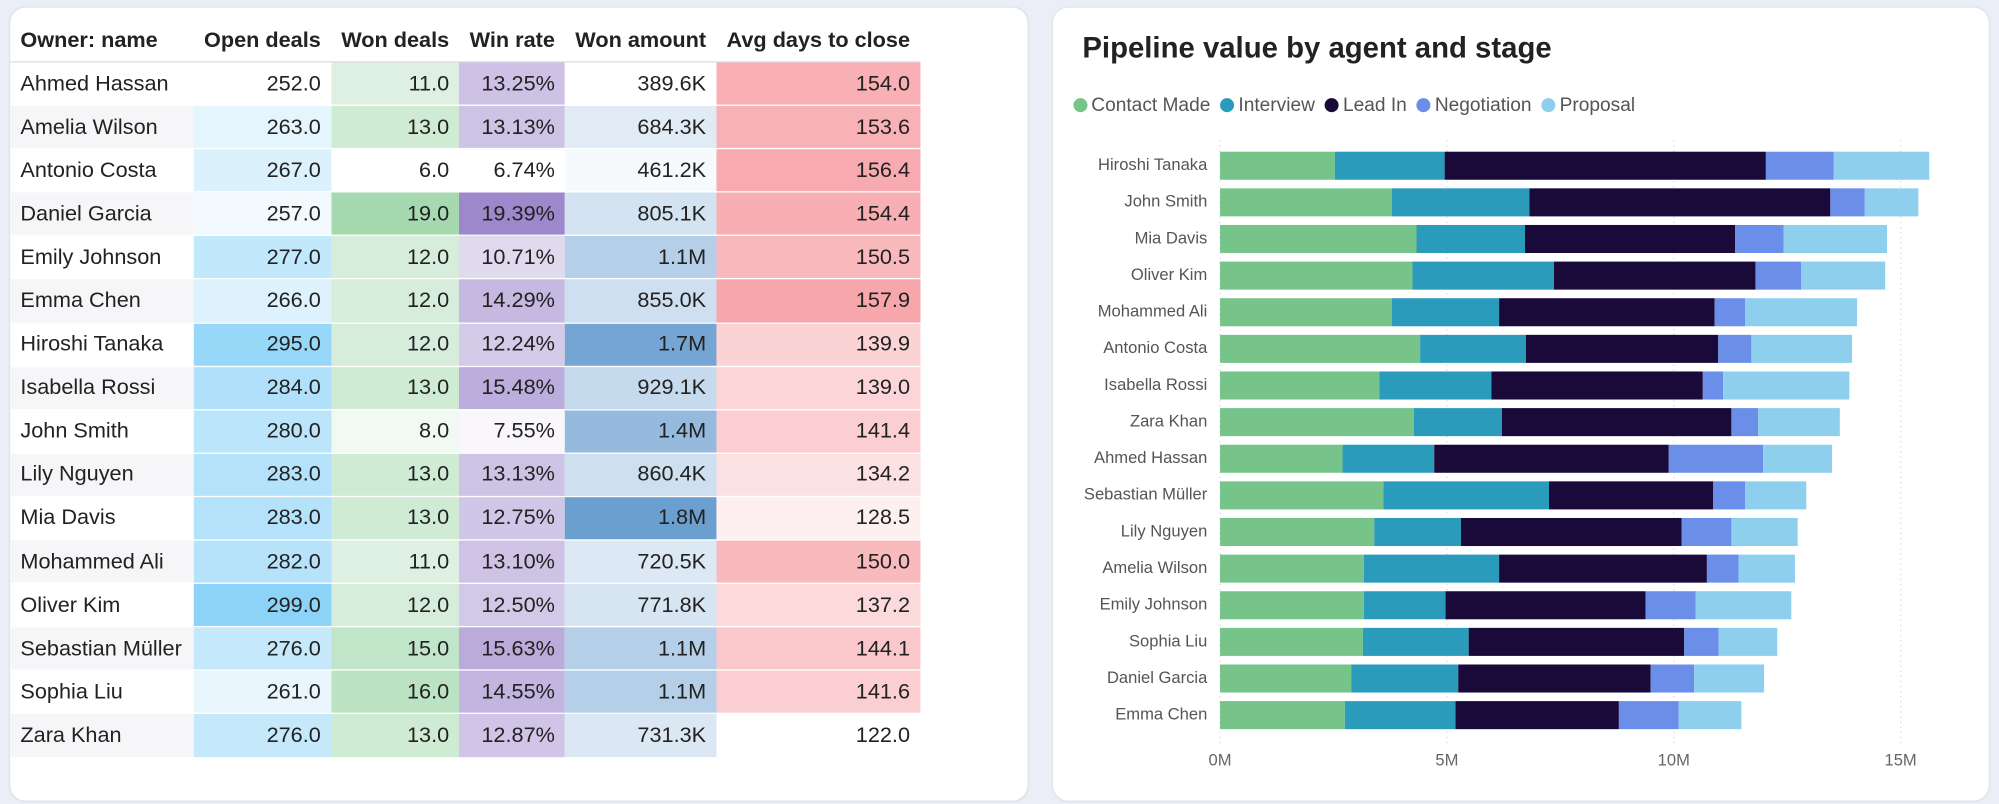 The width and height of the screenshot is (1999, 804). I want to click on table-row: Sebastian Müller 276.0 15.0 15.63% 1.1M 144.1, so click(465, 648).